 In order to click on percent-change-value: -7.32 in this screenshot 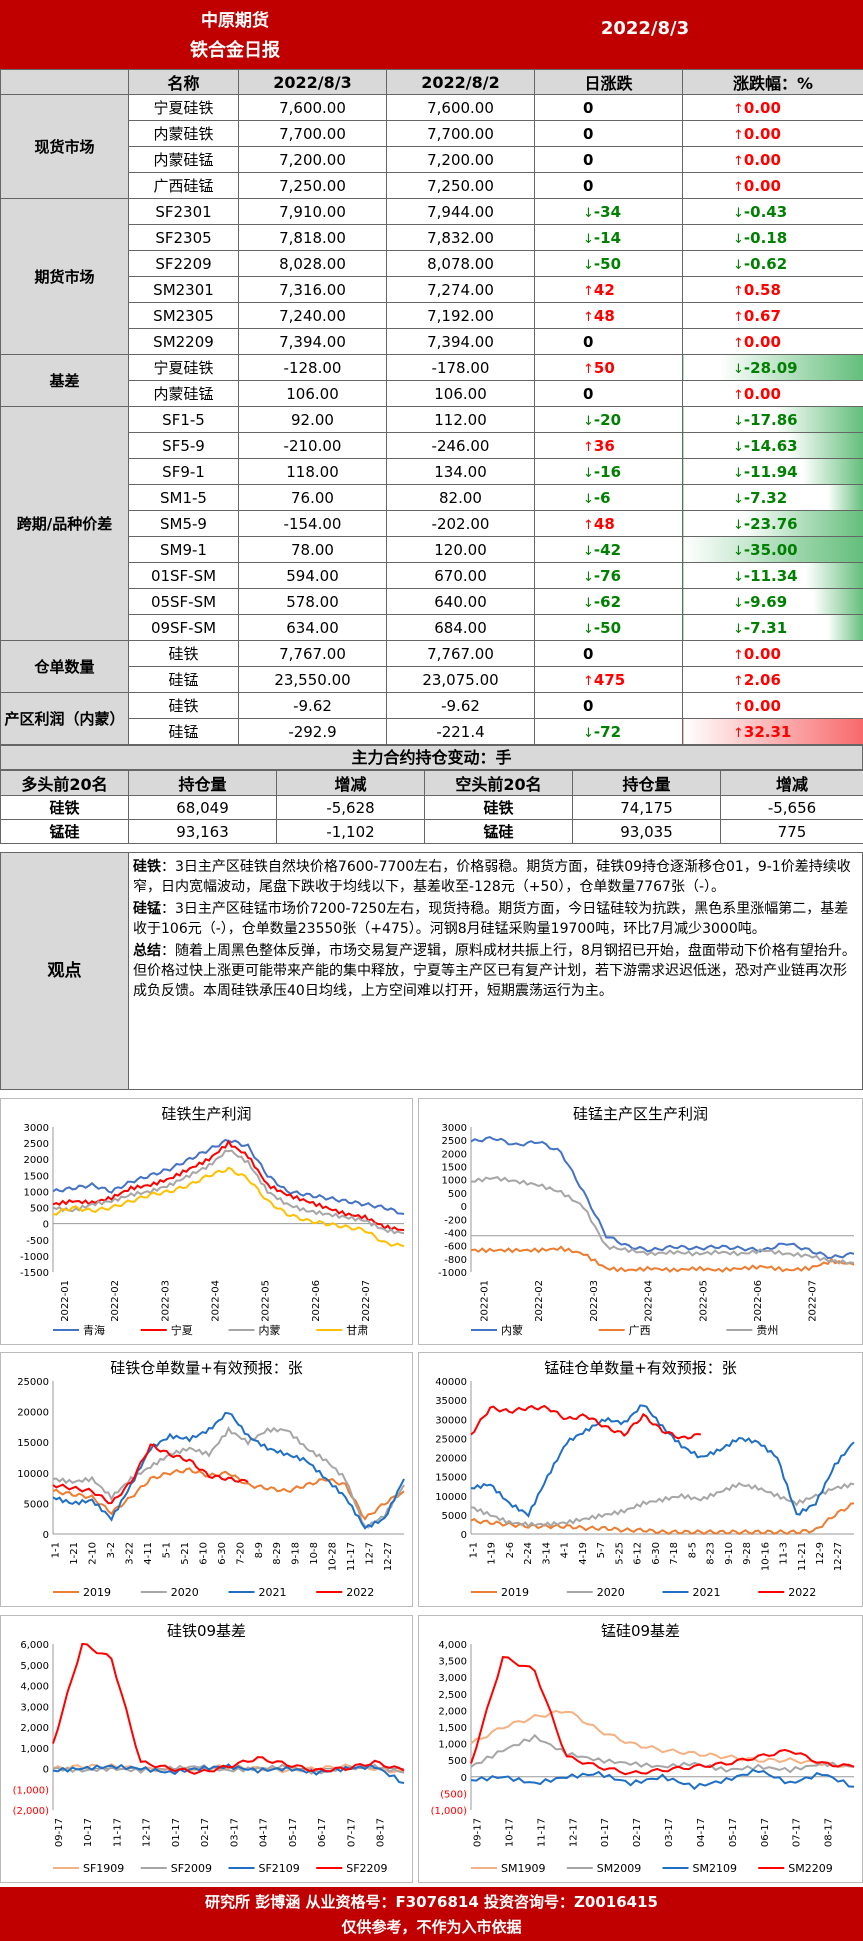, I will do `click(765, 497)`.